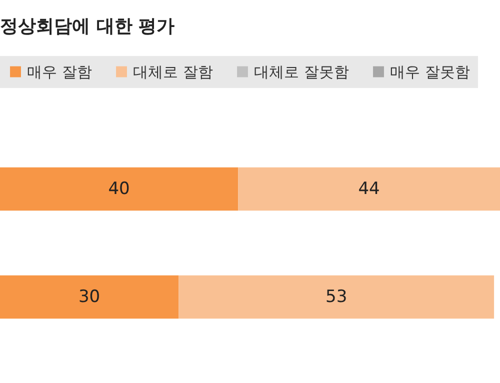 Image resolution: width=500 pixels, height=383 pixels. Describe the element at coordinates (301, 71) in the screenshot. I see `legend-label: 대체로 잘못함` at that location.